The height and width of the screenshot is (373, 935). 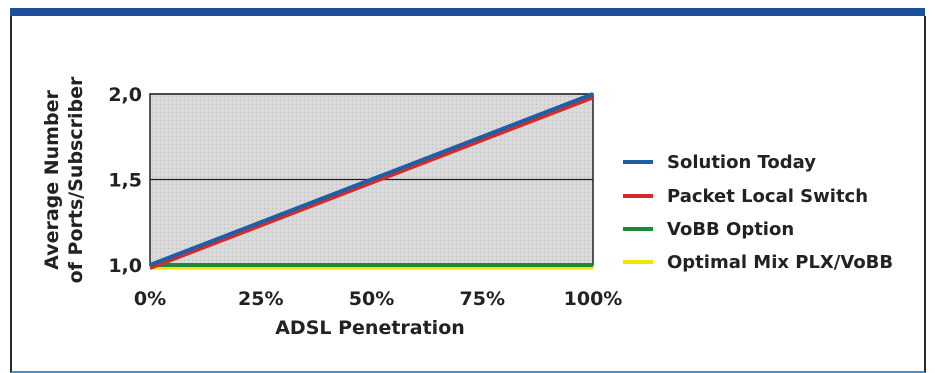 I want to click on legend-label: VoBB Option, so click(x=730, y=229).